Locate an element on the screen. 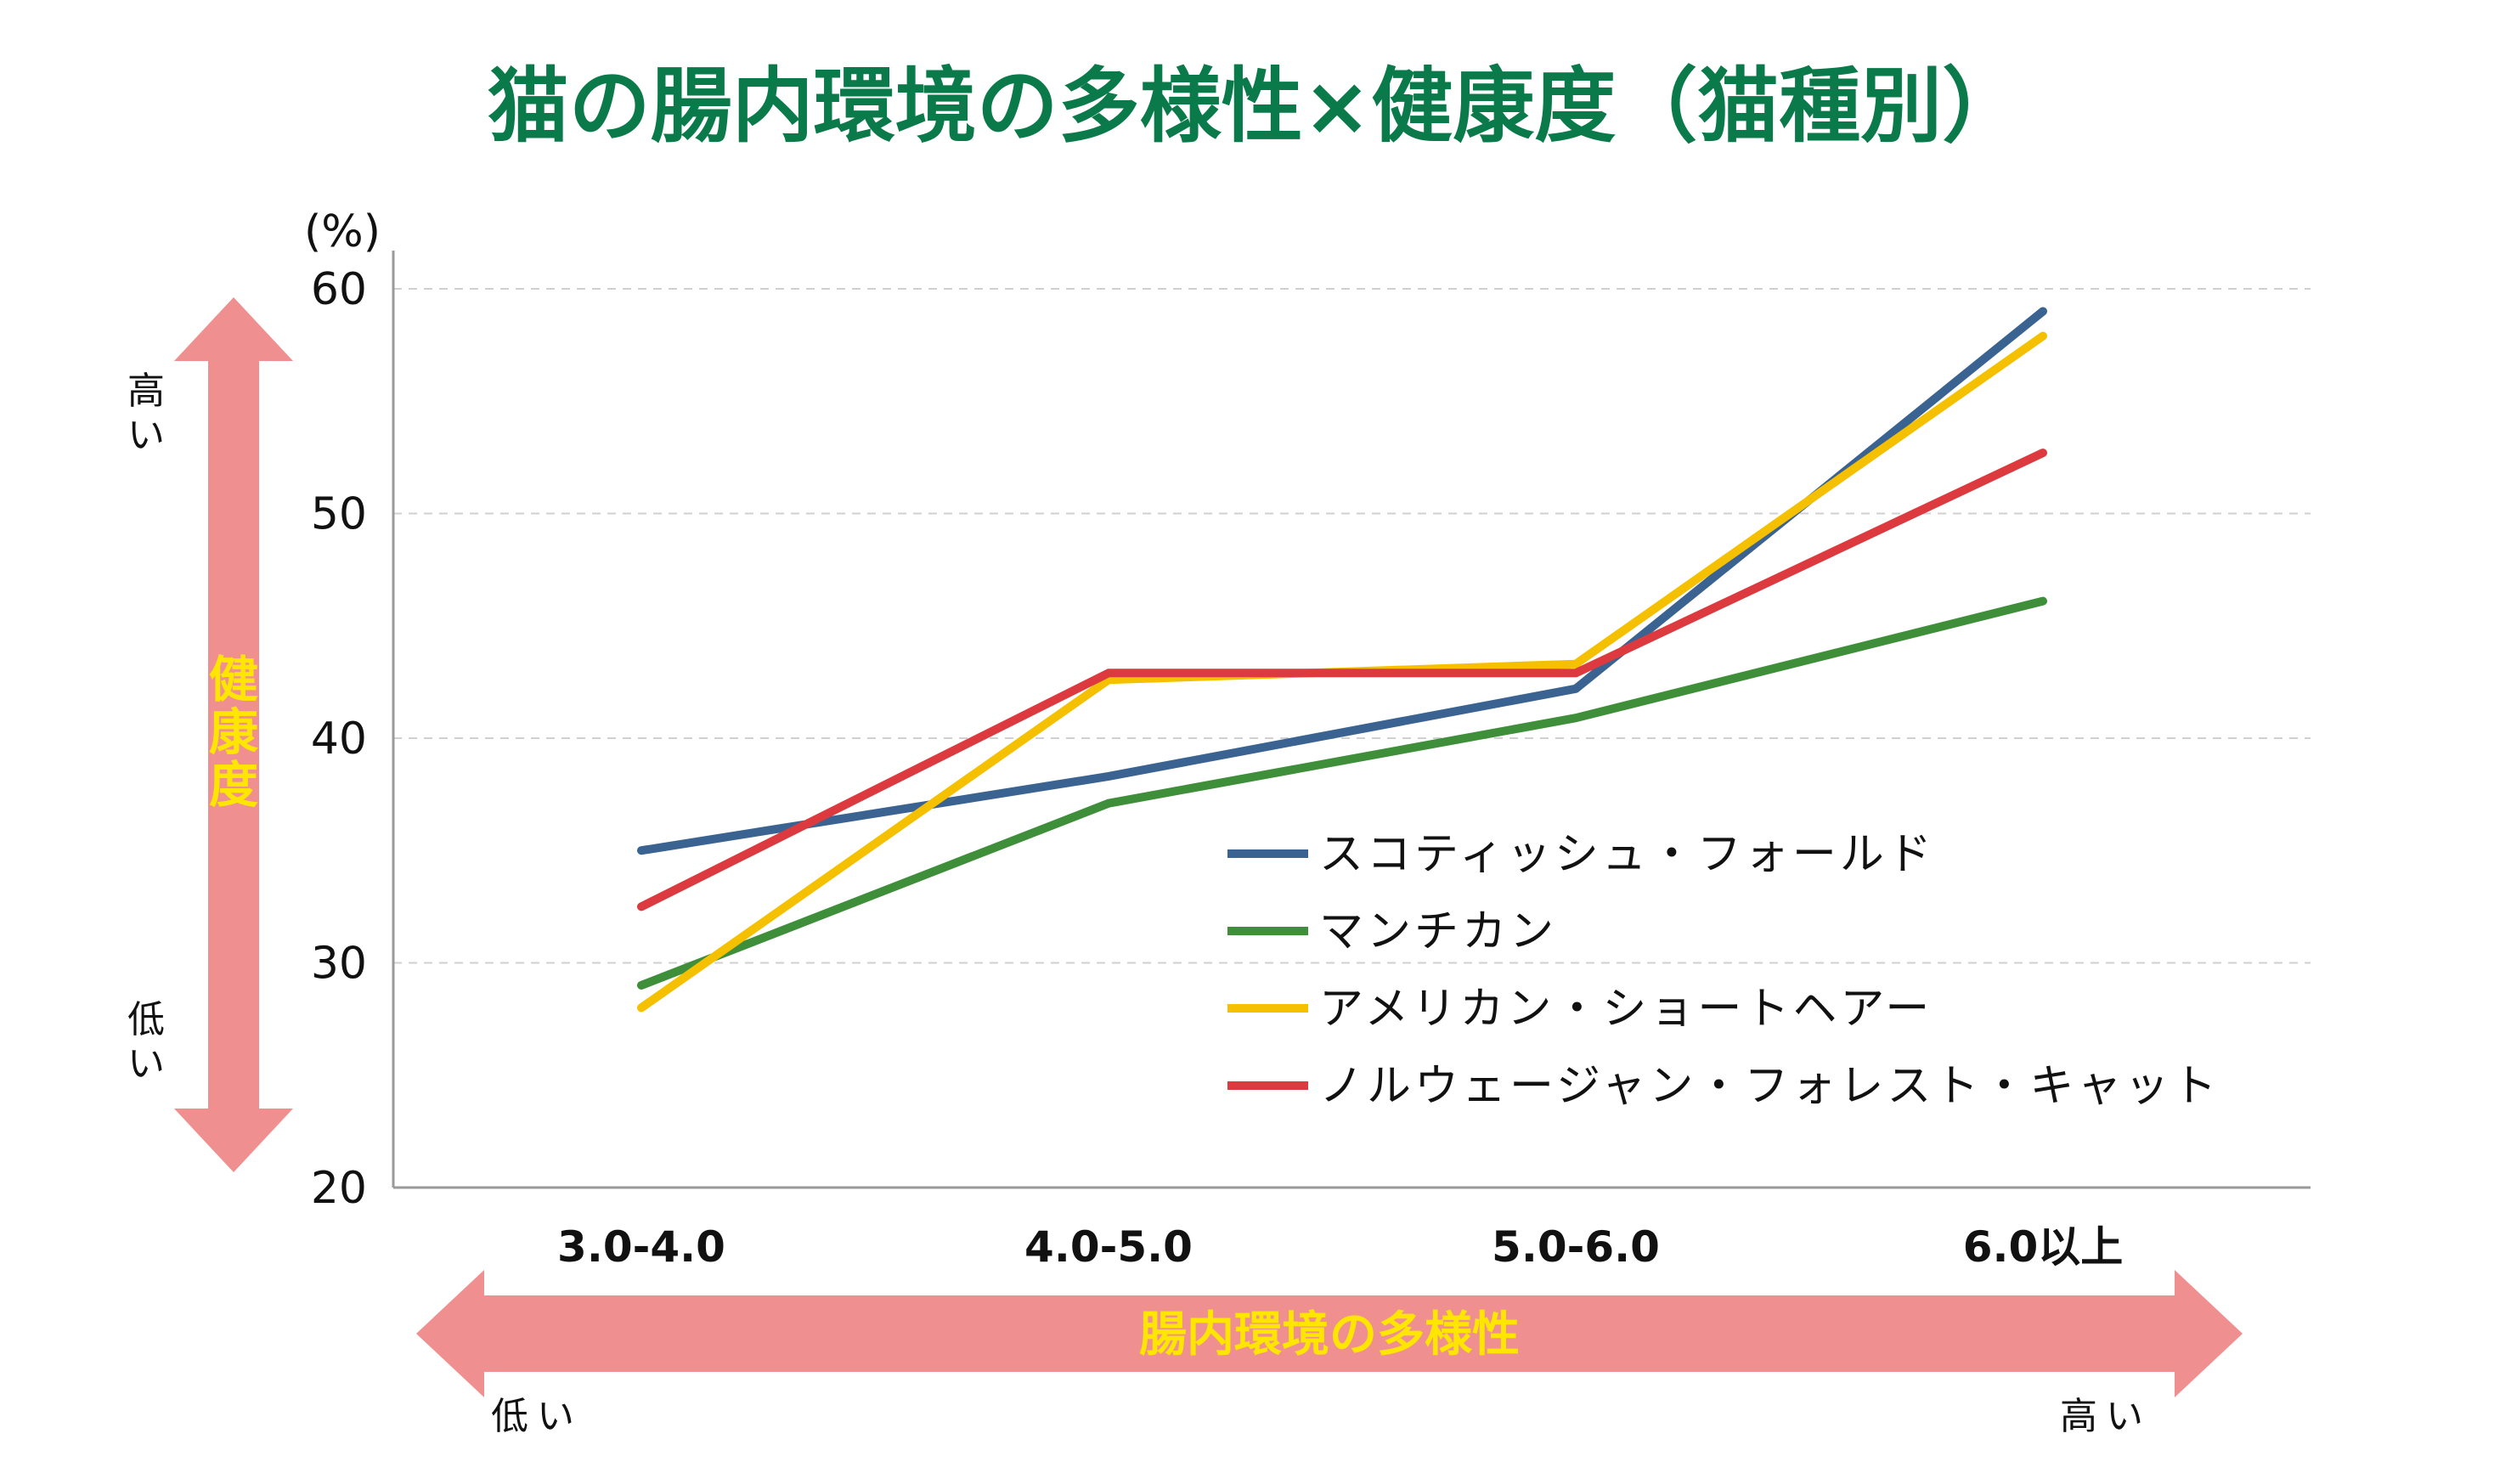 This screenshot has height=1484, width=2511. x-axis-label: 腸内環境の多様性 is located at coordinates (1329, 1335).